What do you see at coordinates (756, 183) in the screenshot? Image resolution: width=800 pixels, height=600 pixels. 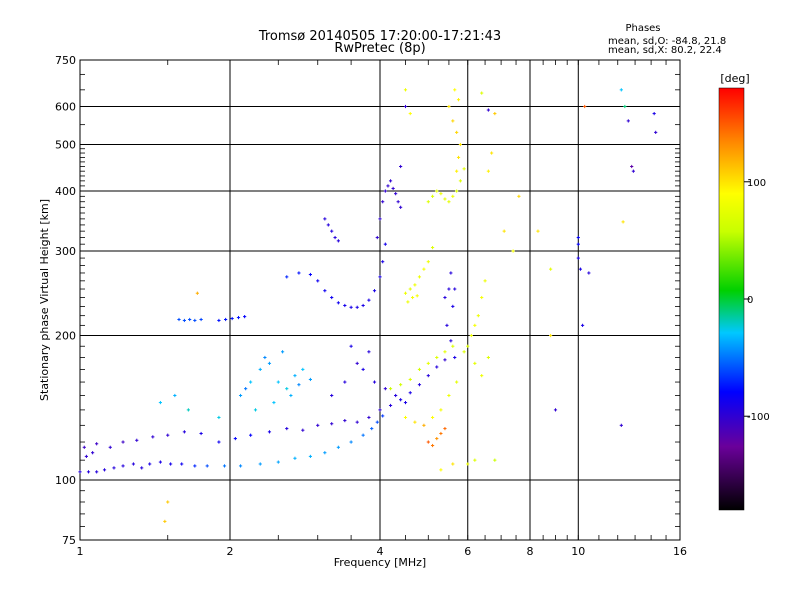 I see `colorbar-tick-label: 100` at bounding box center [756, 183].